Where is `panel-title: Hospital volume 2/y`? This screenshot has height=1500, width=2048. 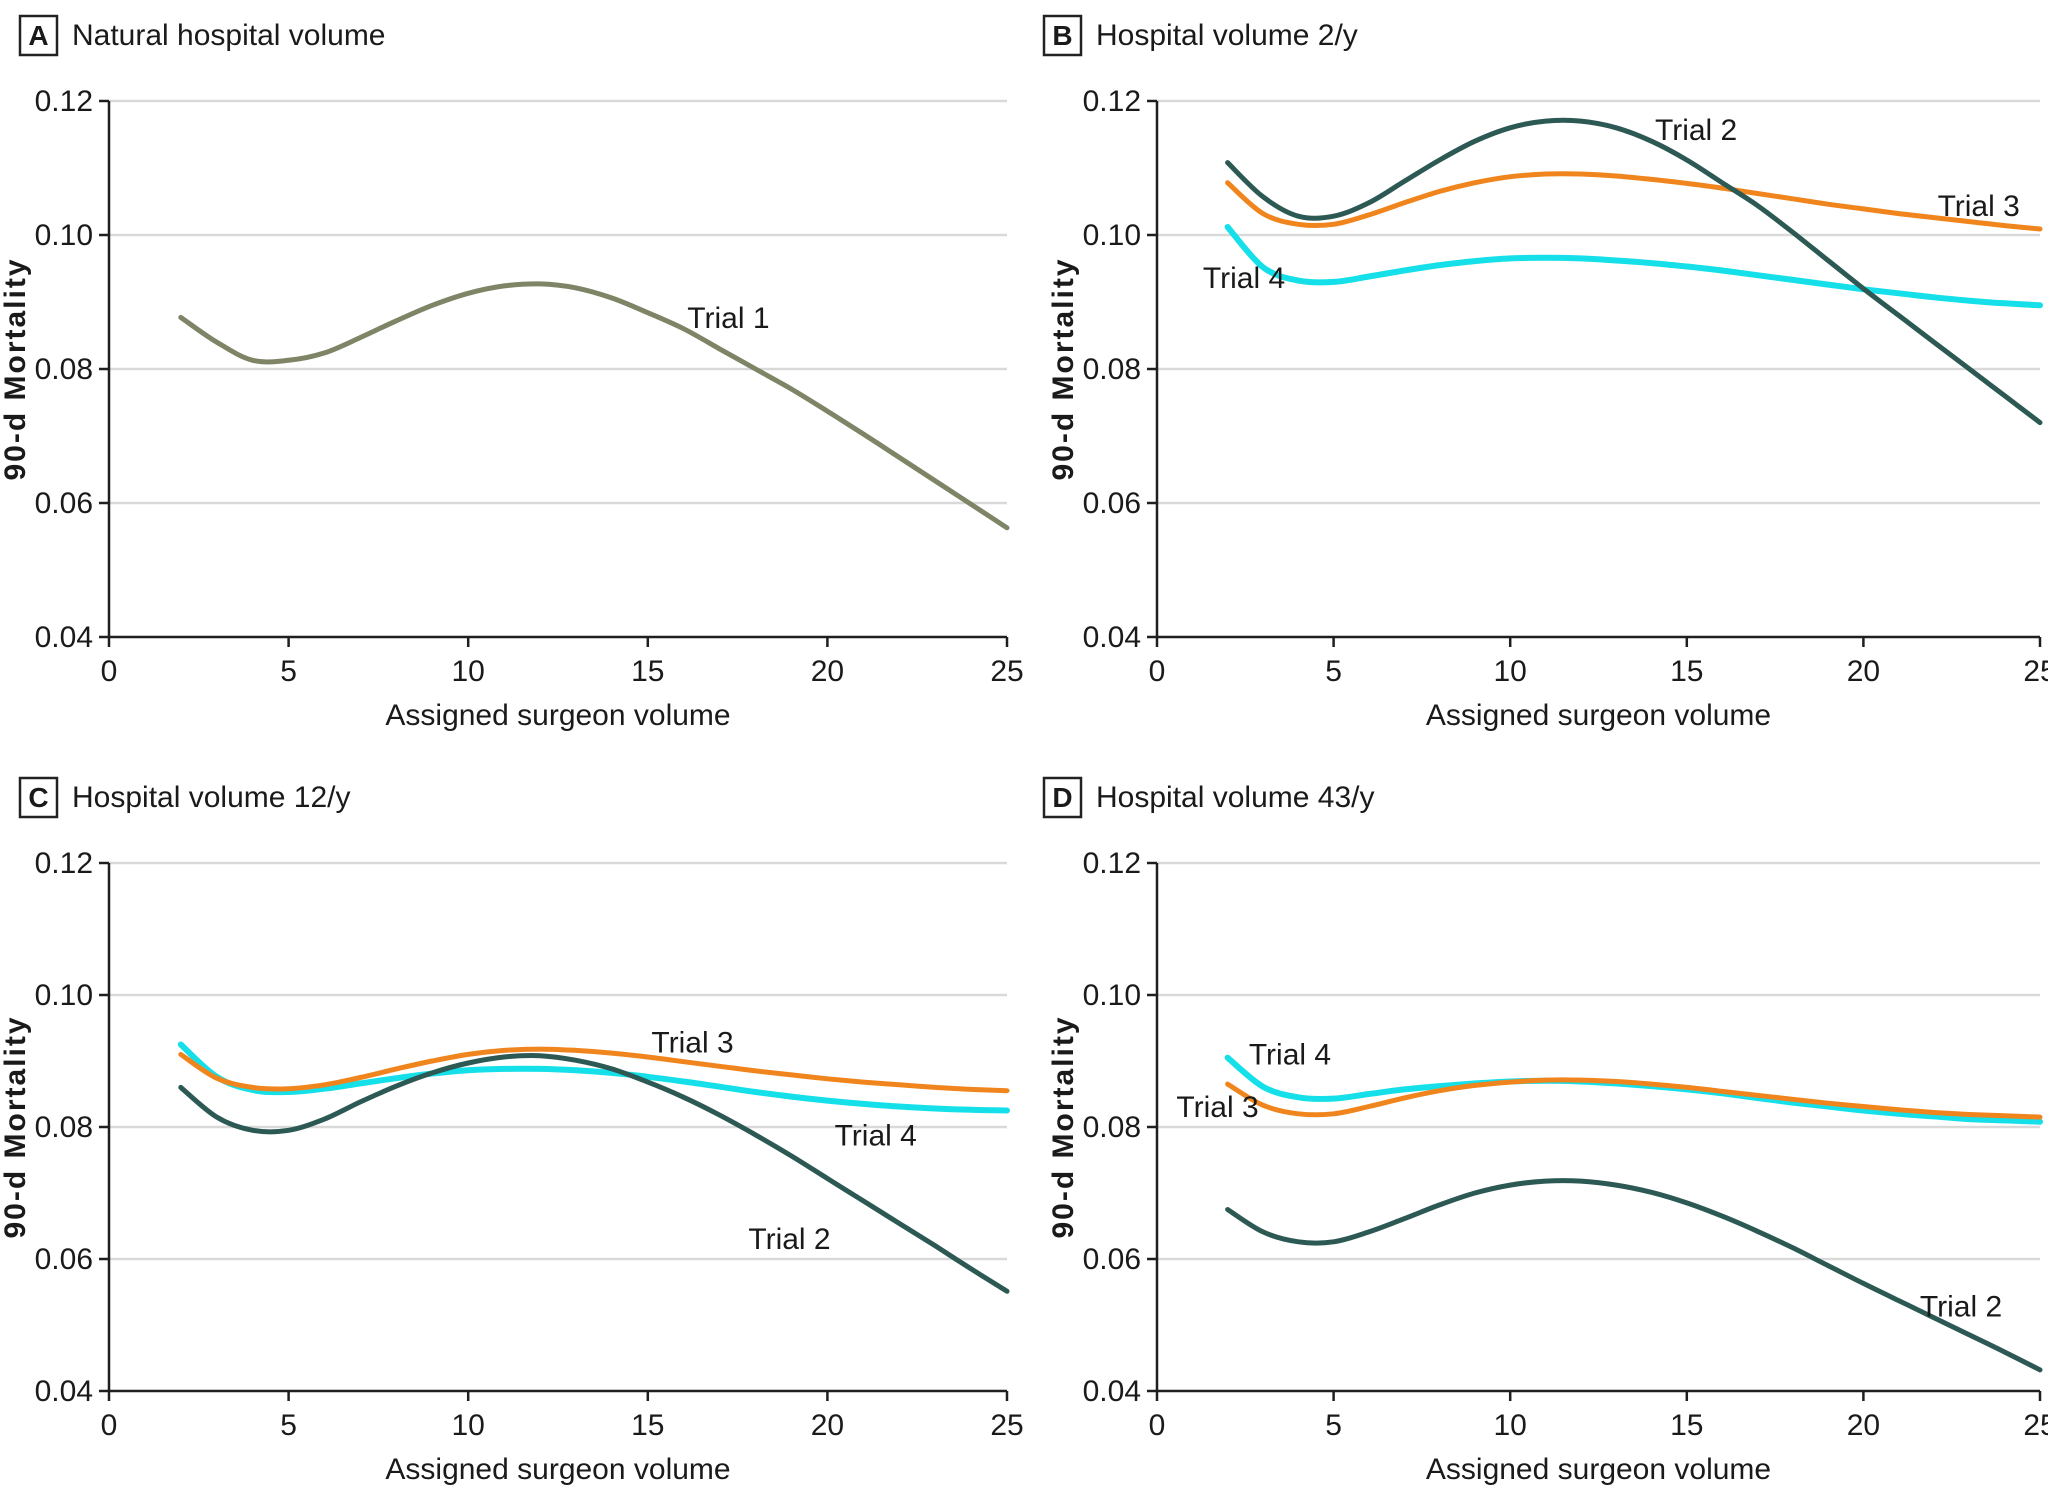
panel-title: Hospital volume 2/y is located at coordinates (1227, 35).